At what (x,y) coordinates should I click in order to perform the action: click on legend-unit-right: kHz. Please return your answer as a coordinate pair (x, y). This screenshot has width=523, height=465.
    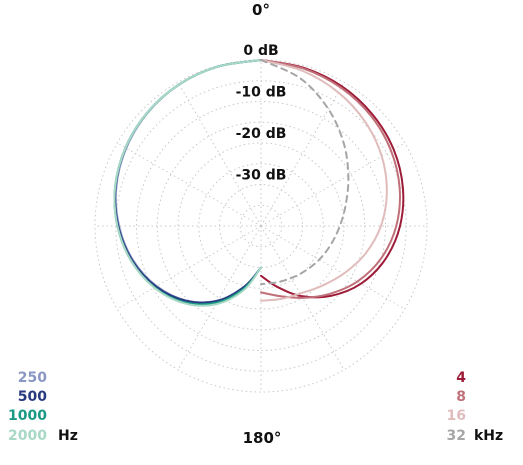
    Looking at the image, I should click on (488, 436).